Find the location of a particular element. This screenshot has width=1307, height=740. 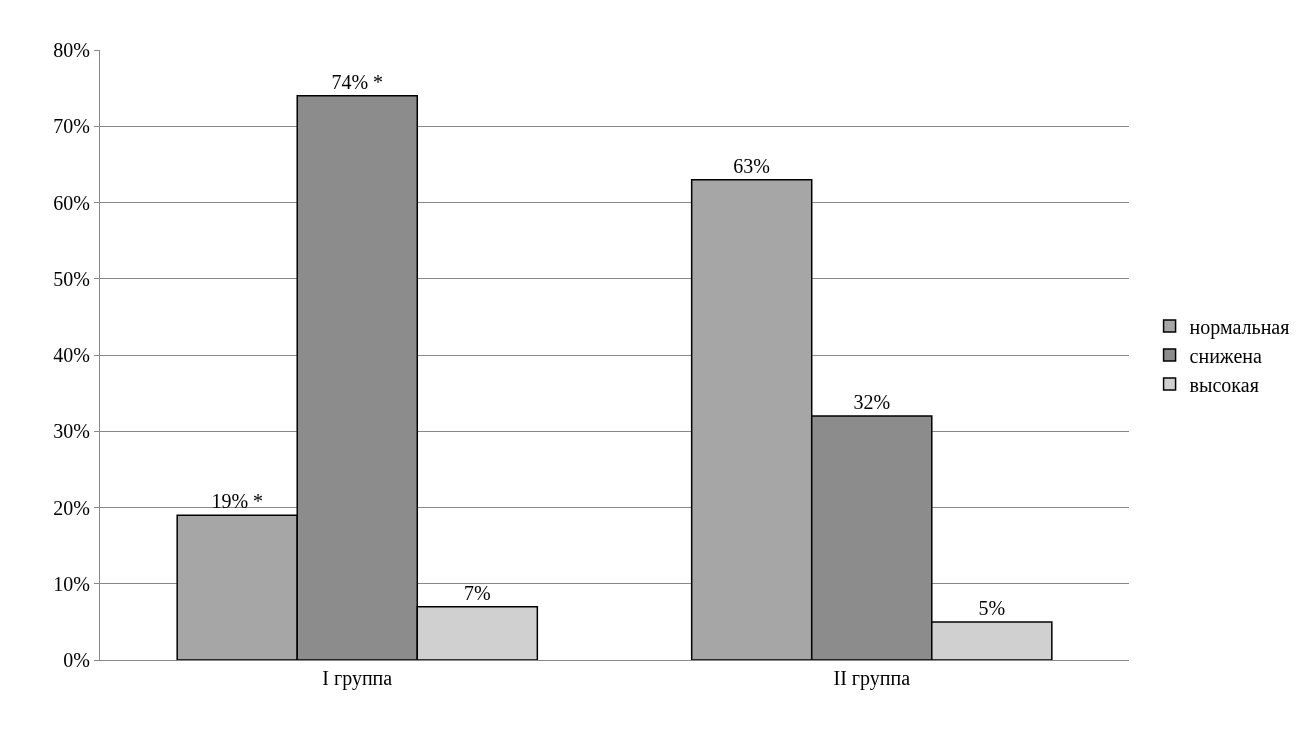

y-tick-label: 10% is located at coordinates (71, 583).